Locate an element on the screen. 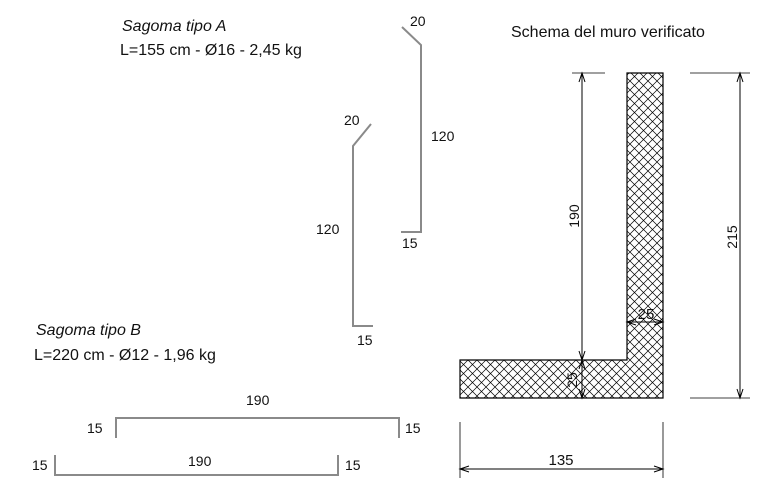  shape-b-lower-length-label: 190 is located at coordinates (200, 461).